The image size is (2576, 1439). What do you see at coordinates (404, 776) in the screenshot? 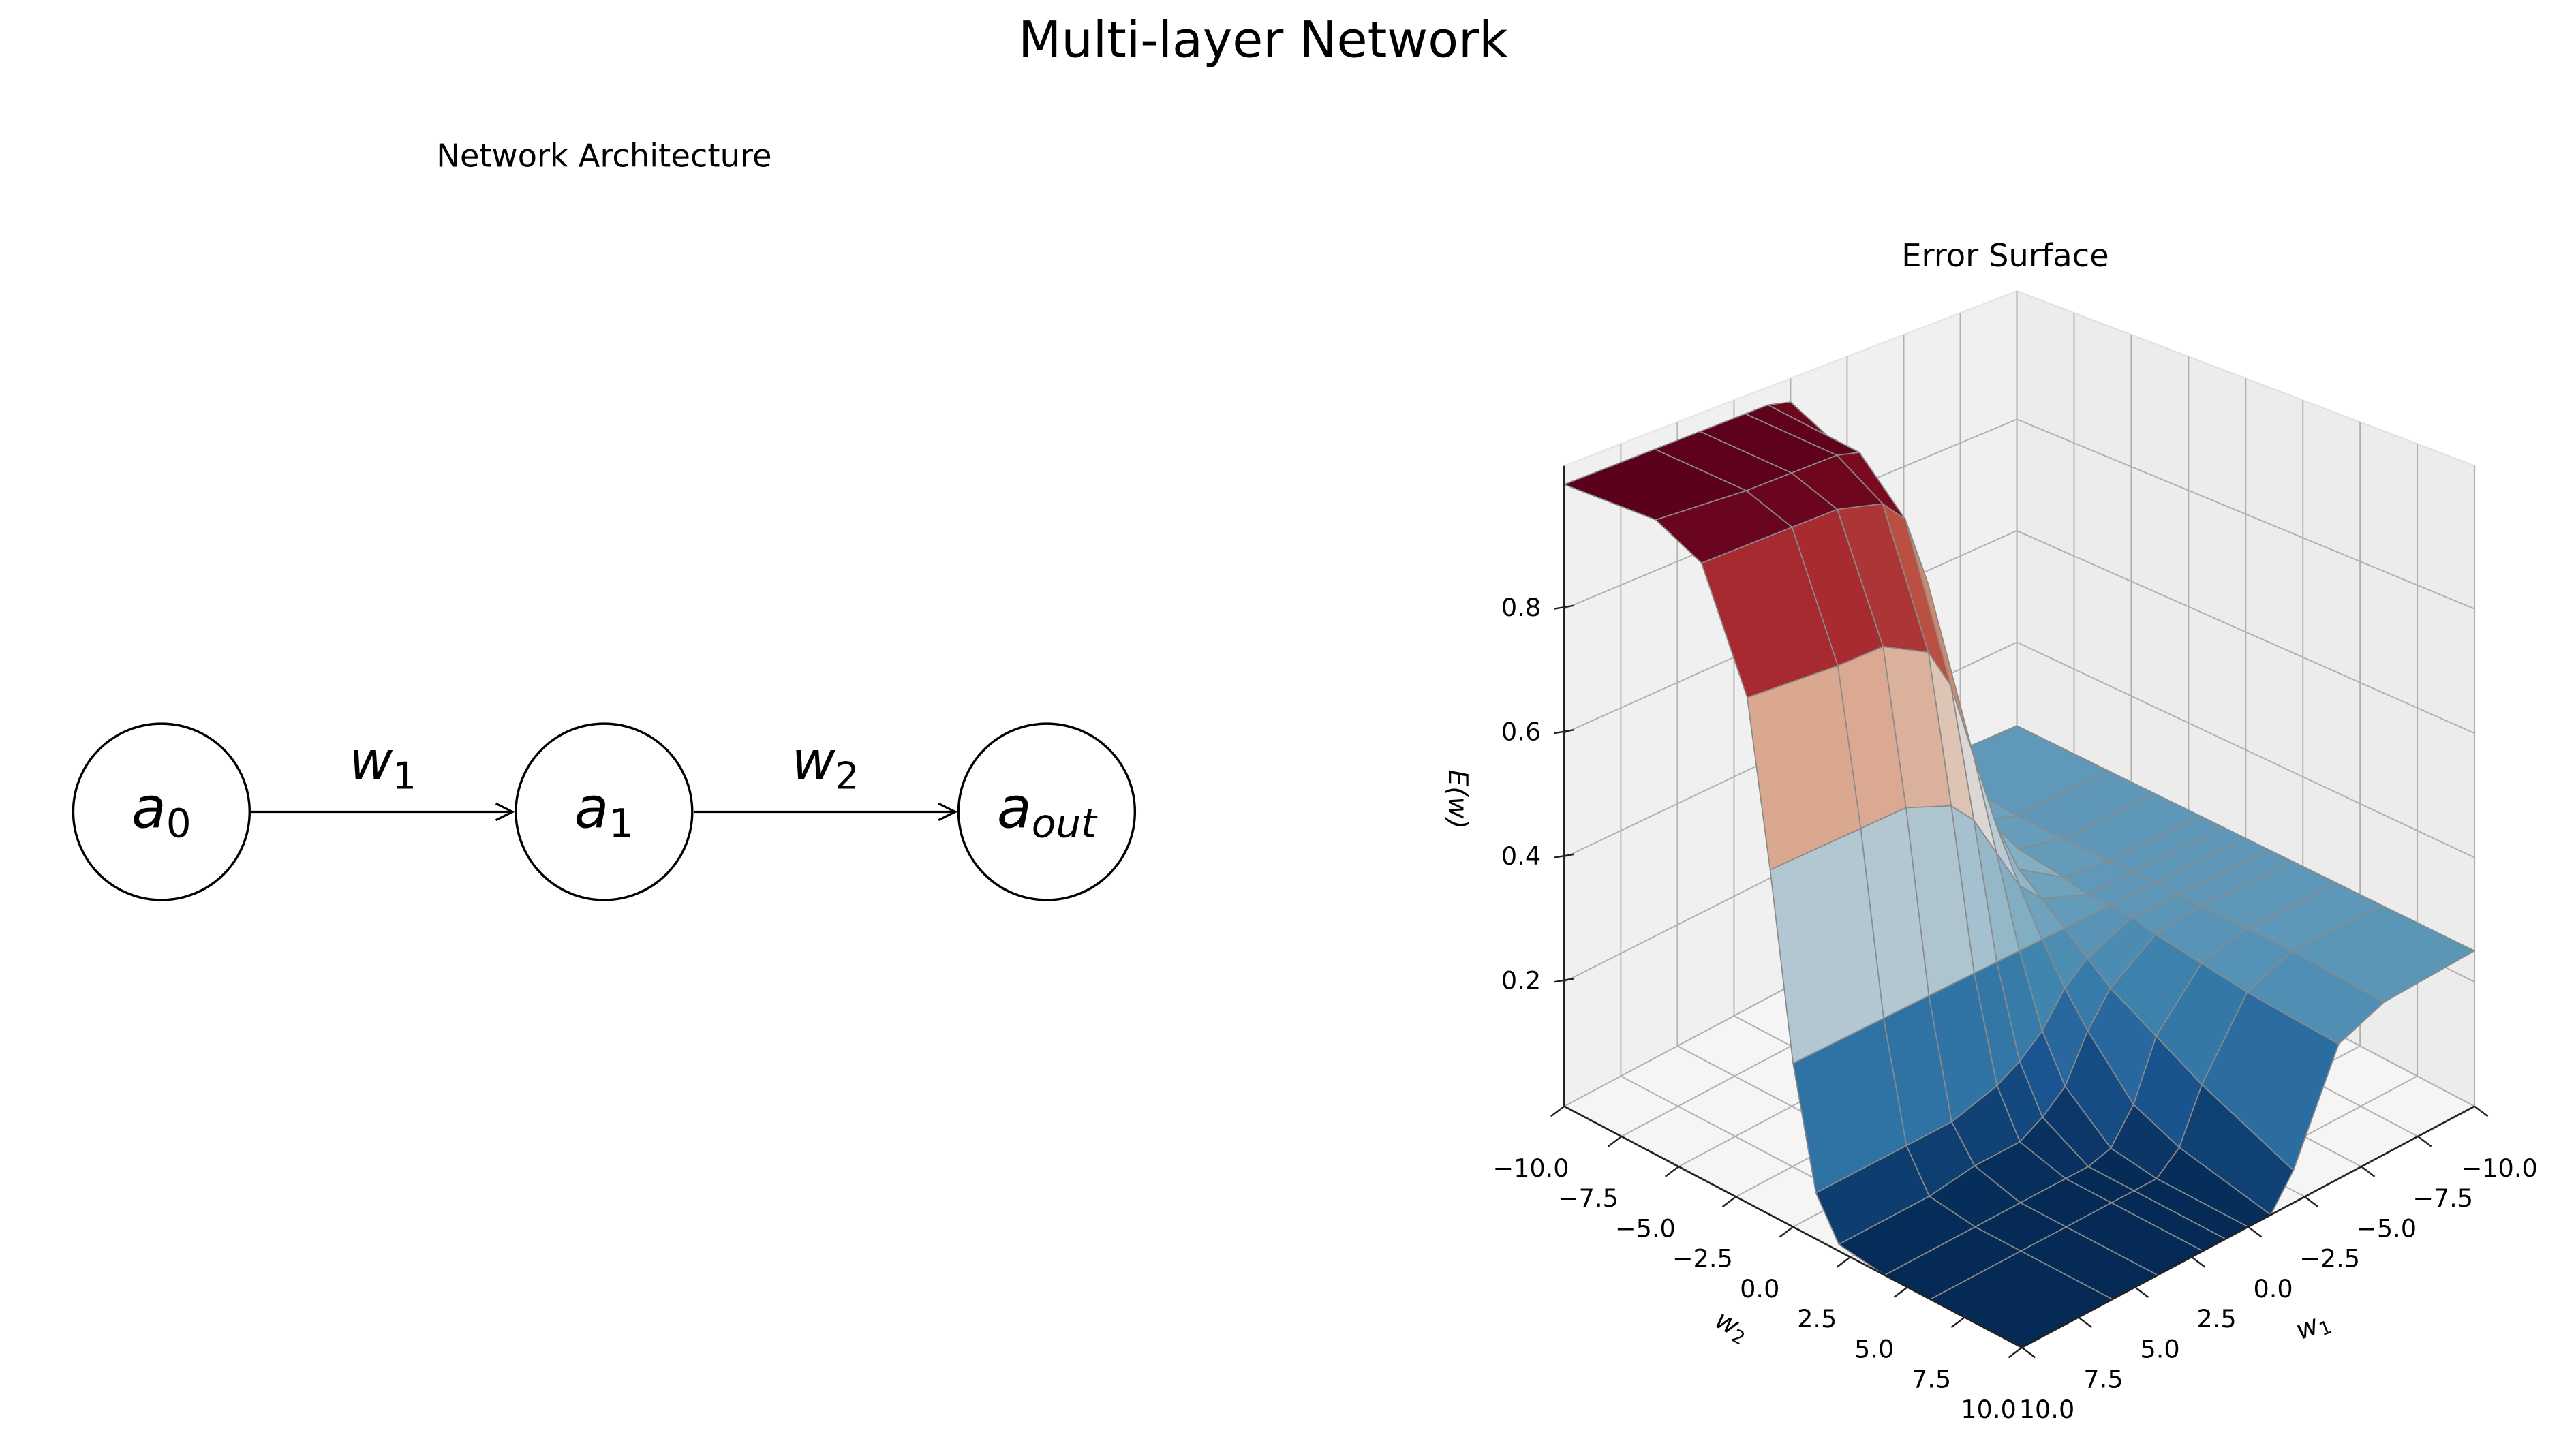
I see `edge-label-subscript: 1` at bounding box center [404, 776].